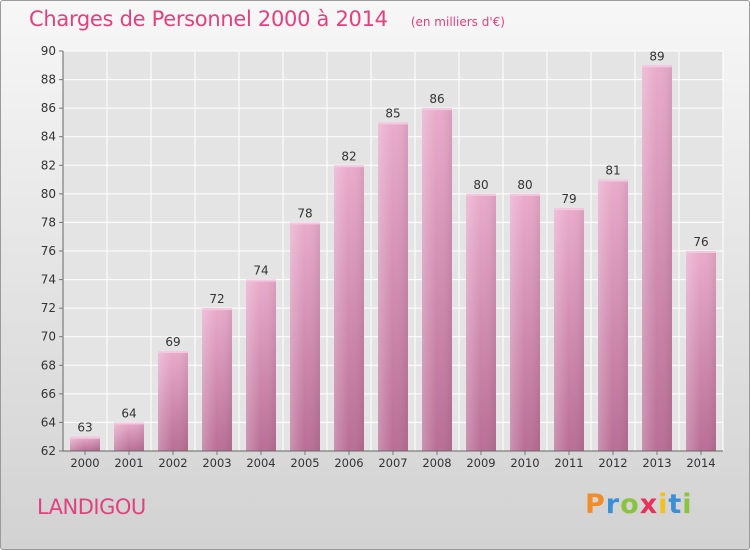  Describe the element at coordinates (348, 156) in the screenshot. I see `data-label: 82` at that location.